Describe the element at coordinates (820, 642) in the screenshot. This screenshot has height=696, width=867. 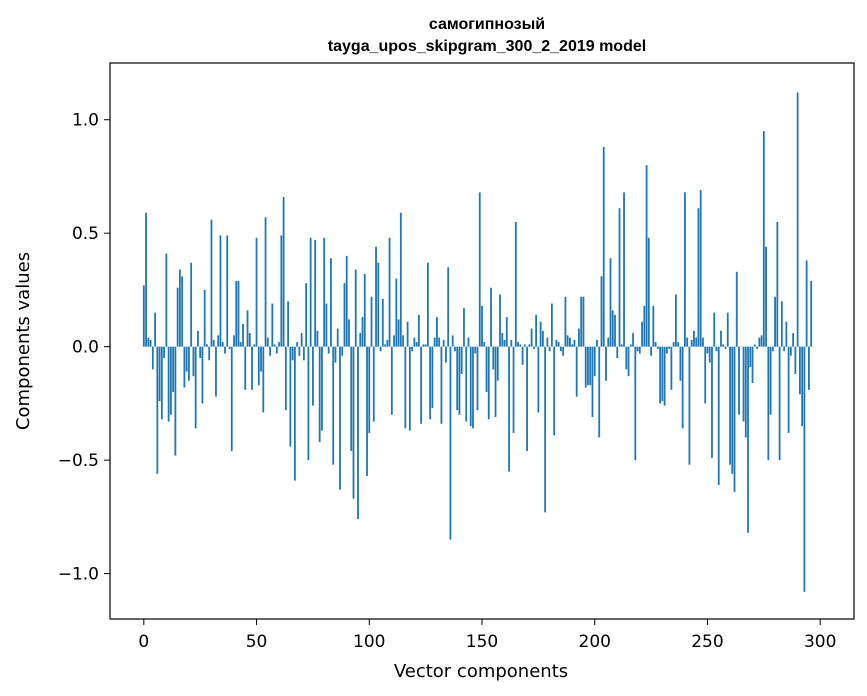
I see `x-tick-label: 300` at that location.